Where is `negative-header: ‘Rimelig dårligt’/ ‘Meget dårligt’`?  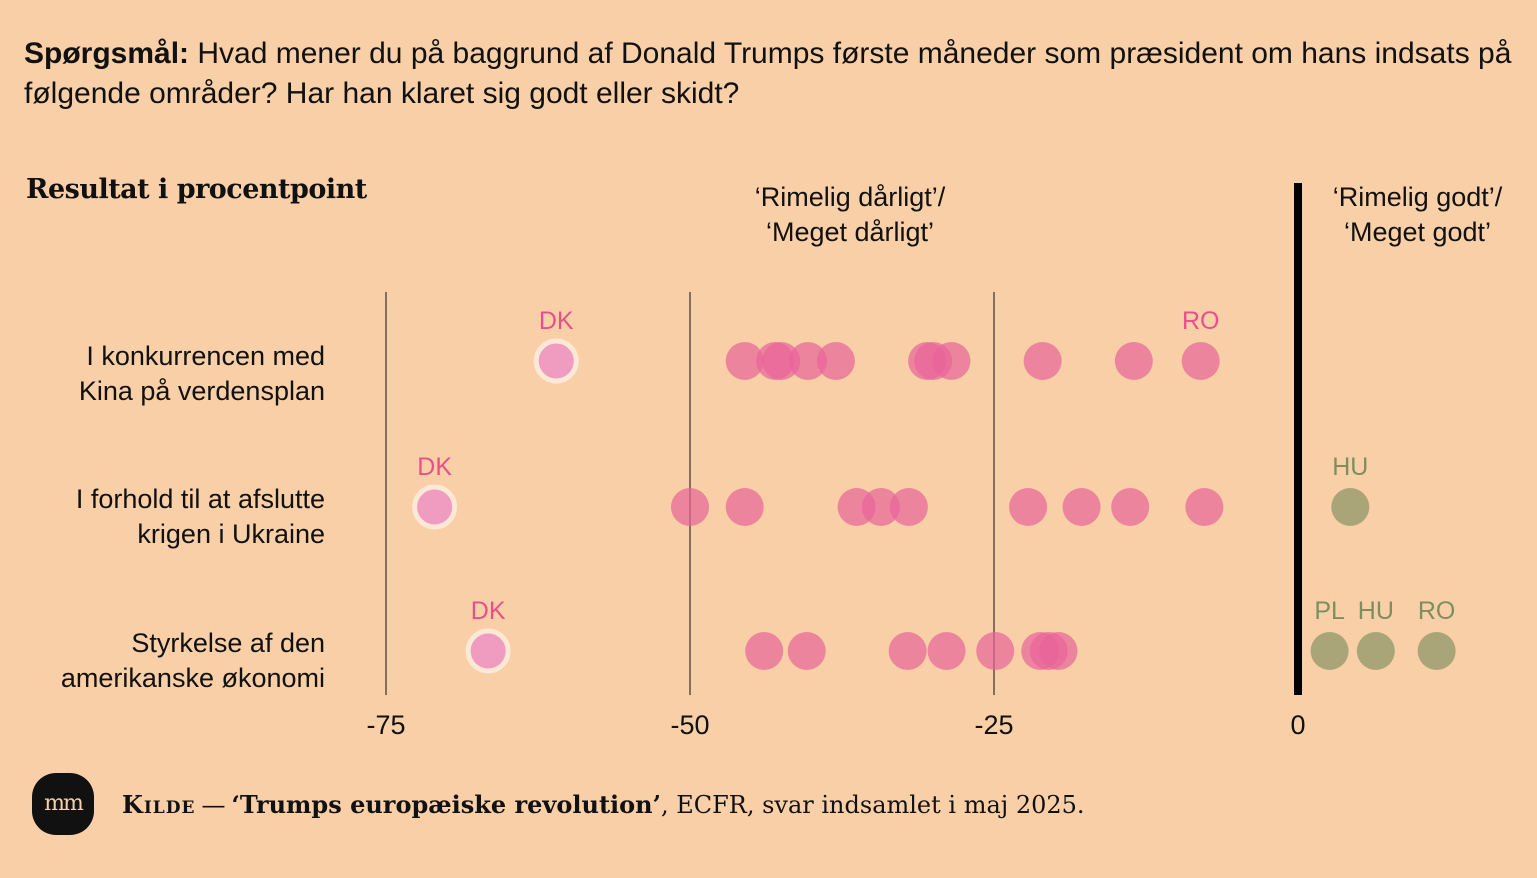 negative-header: ‘Rimelig dårligt’/ ‘Meget dårligt’ is located at coordinates (850, 215).